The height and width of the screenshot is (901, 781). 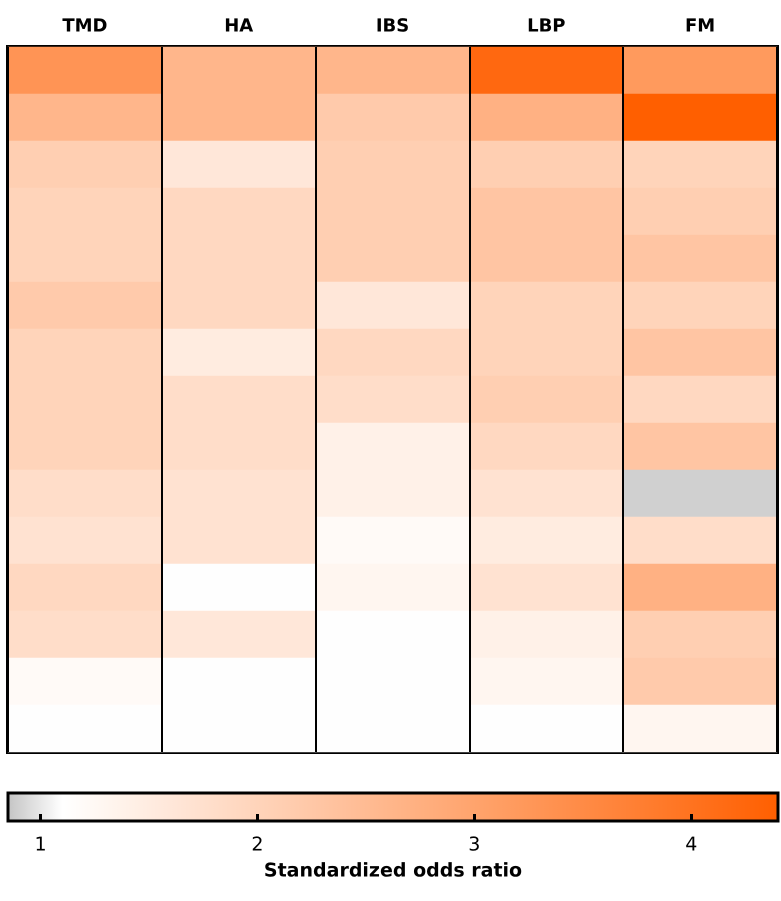 What do you see at coordinates (257, 845) in the screenshot?
I see `color-bar-label: 2` at bounding box center [257, 845].